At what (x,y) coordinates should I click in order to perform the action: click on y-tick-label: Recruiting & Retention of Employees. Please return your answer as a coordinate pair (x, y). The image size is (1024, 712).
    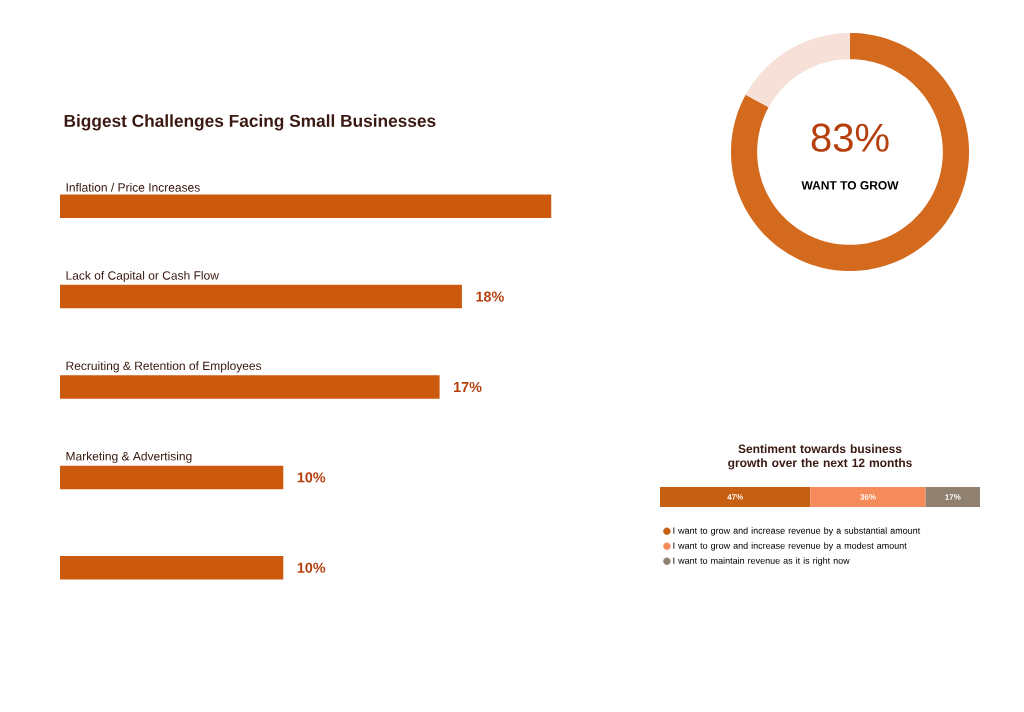
    Looking at the image, I should click on (164, 367).